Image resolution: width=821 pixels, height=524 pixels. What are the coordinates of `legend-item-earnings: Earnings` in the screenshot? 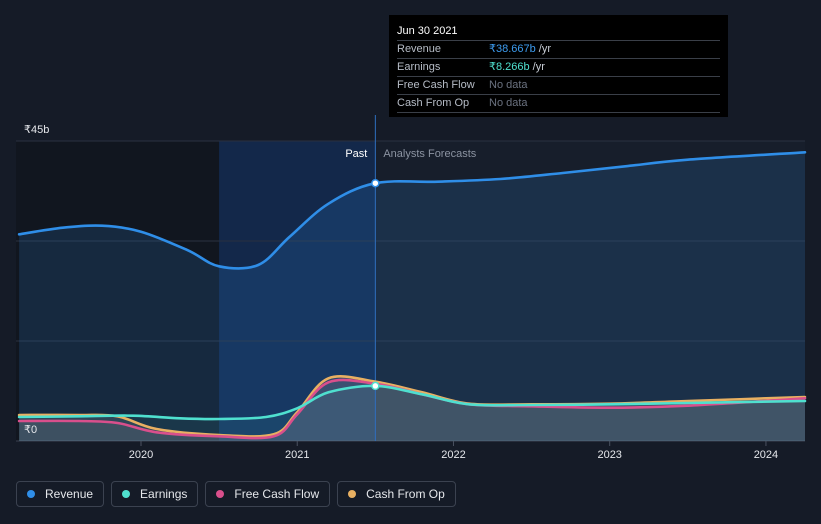 It's located at (155, 494).